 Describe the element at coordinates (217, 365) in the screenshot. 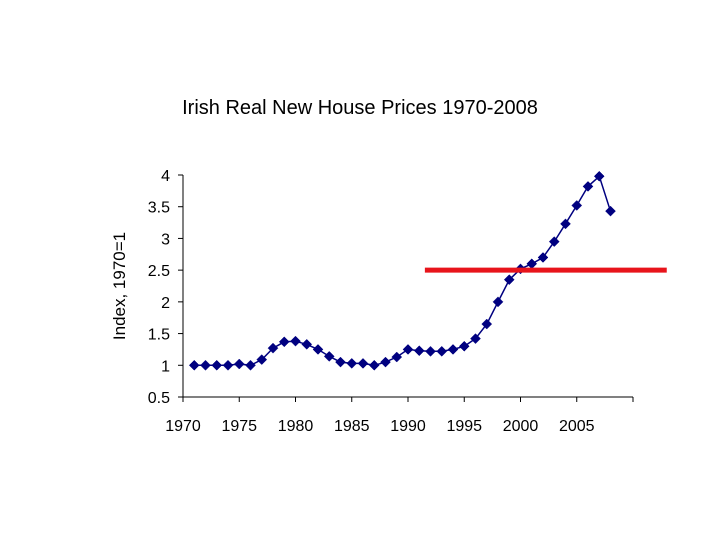

I see `data-point-1973` at that location.